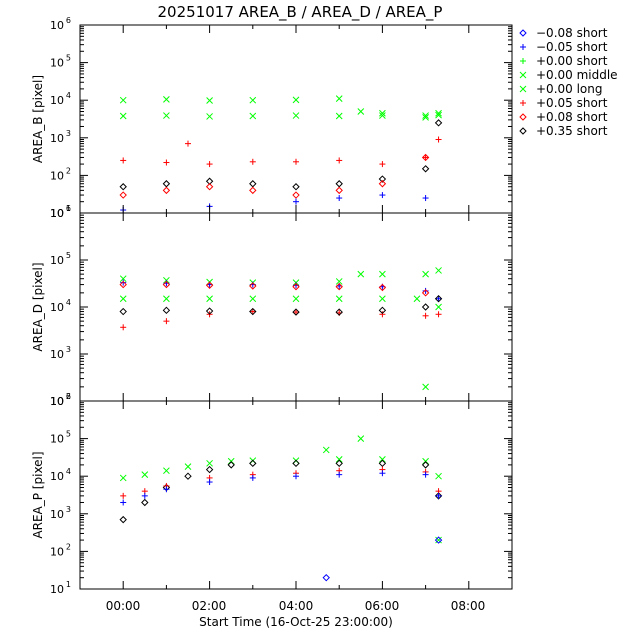 The width and height of the screenshot is (640, 640). I want to click on y-tick-exponent: 6, so click(68, 396).